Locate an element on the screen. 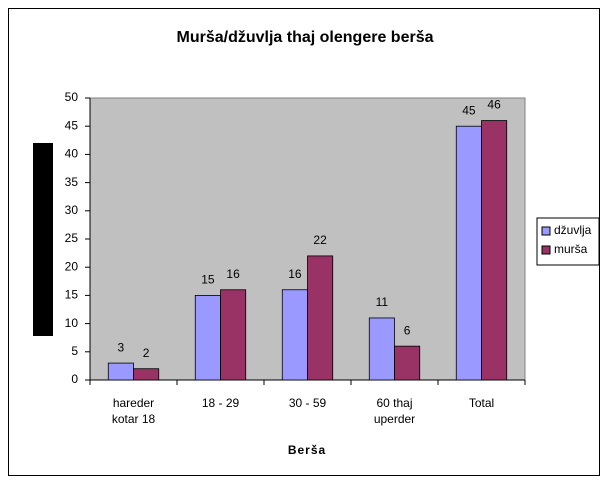  y-tick-label: 10 is located at coordinates (72, 323).